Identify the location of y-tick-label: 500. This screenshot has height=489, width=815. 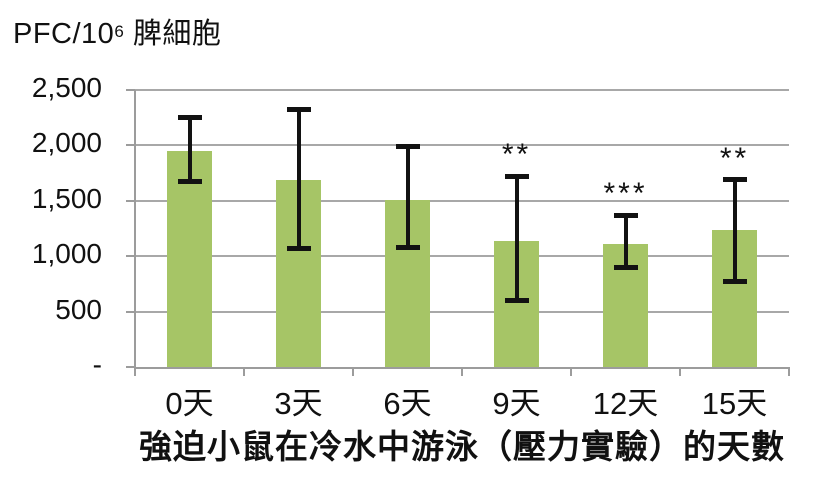
(78, 309).